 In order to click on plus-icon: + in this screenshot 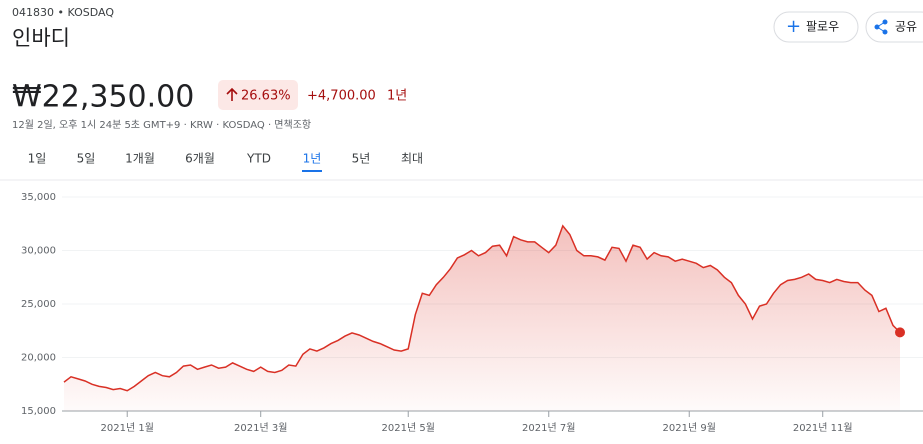, I will do `click(793, 26)`.